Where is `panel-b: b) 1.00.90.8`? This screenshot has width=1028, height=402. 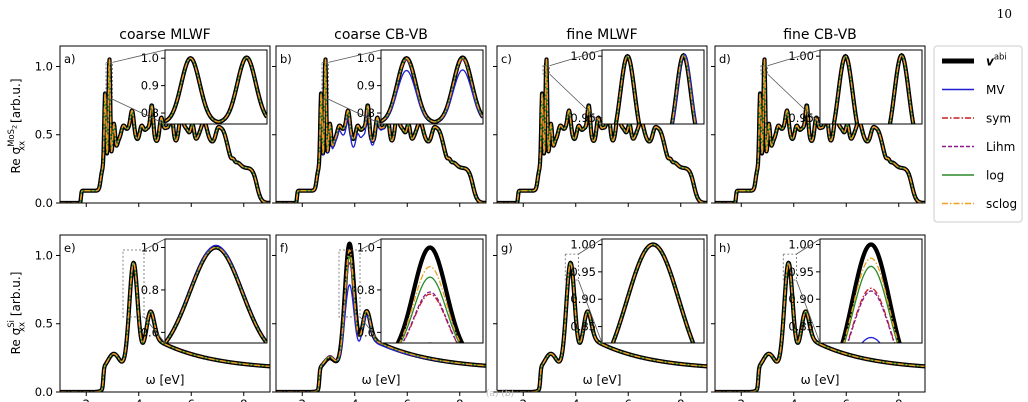
panel-b: b) 1.00.90.8 is located at coordinates (379, 126).